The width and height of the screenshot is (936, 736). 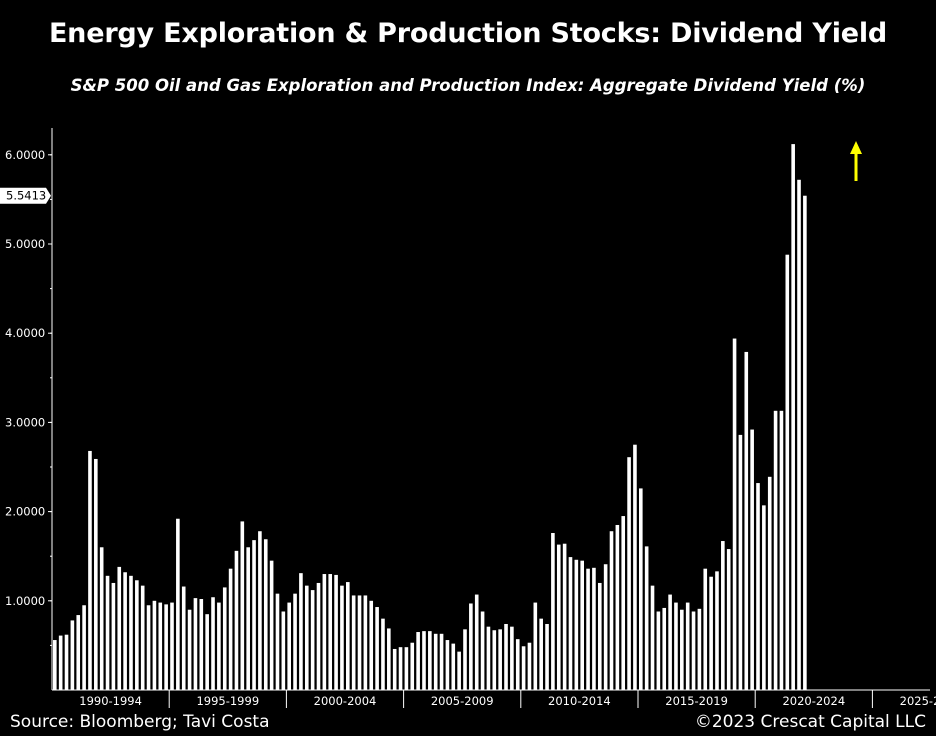 What do you see at coordinates (25, 333) in the screenshot?
I see `y-tick-label: 4.0000` at bounding box center [25, 333].